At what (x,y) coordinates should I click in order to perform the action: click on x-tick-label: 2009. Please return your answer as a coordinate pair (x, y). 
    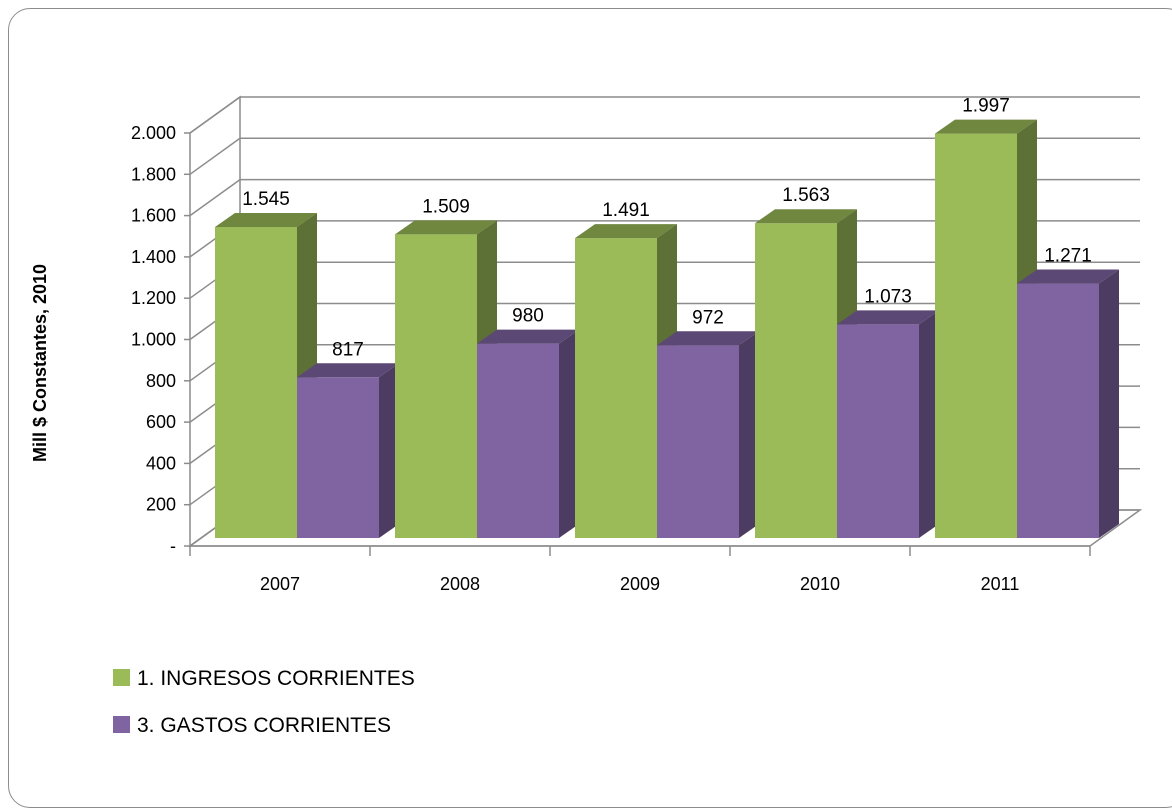
    Looking at the image, I should click on (640, 584).